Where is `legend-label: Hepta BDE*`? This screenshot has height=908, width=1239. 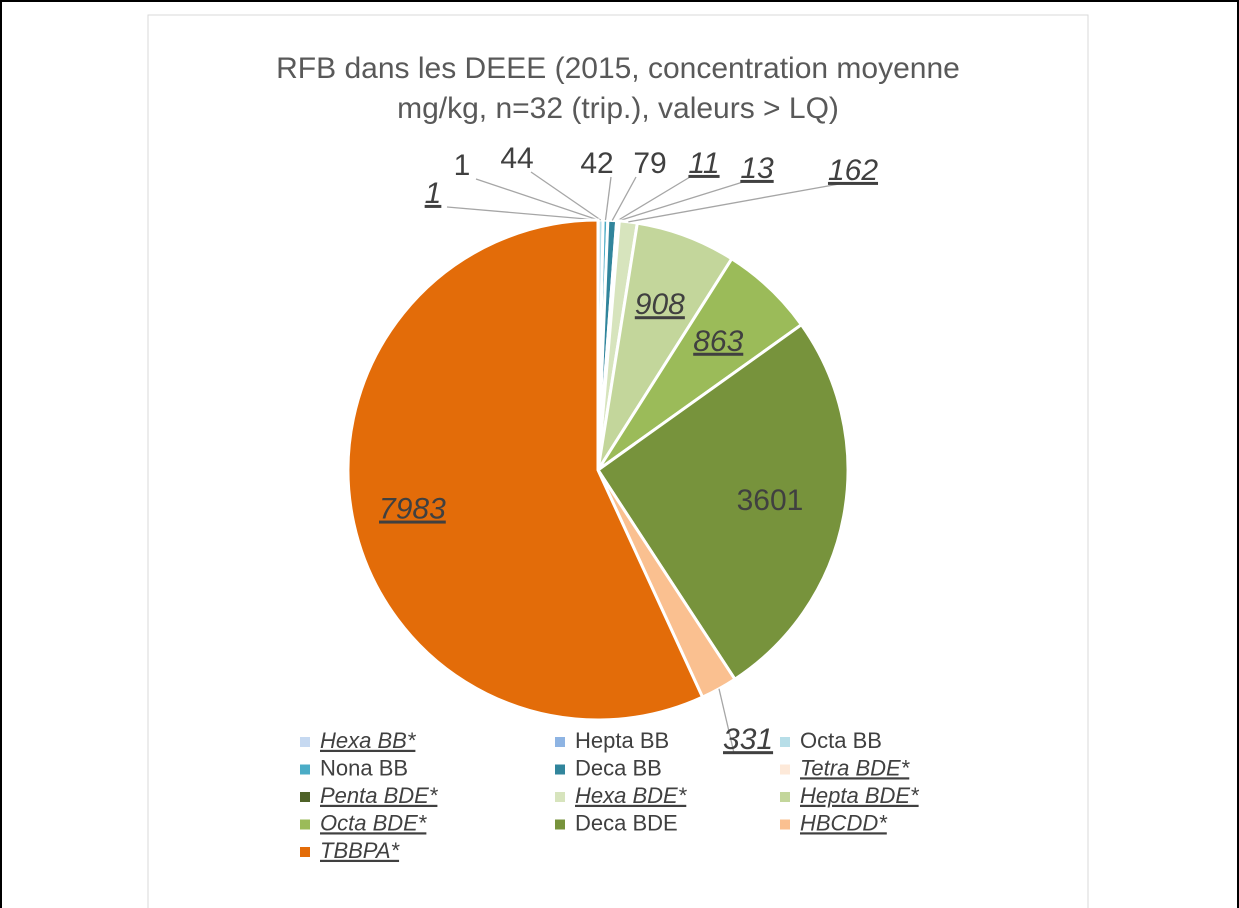 legend-label: Hepta BDE* is located at coordinates (860, 795).